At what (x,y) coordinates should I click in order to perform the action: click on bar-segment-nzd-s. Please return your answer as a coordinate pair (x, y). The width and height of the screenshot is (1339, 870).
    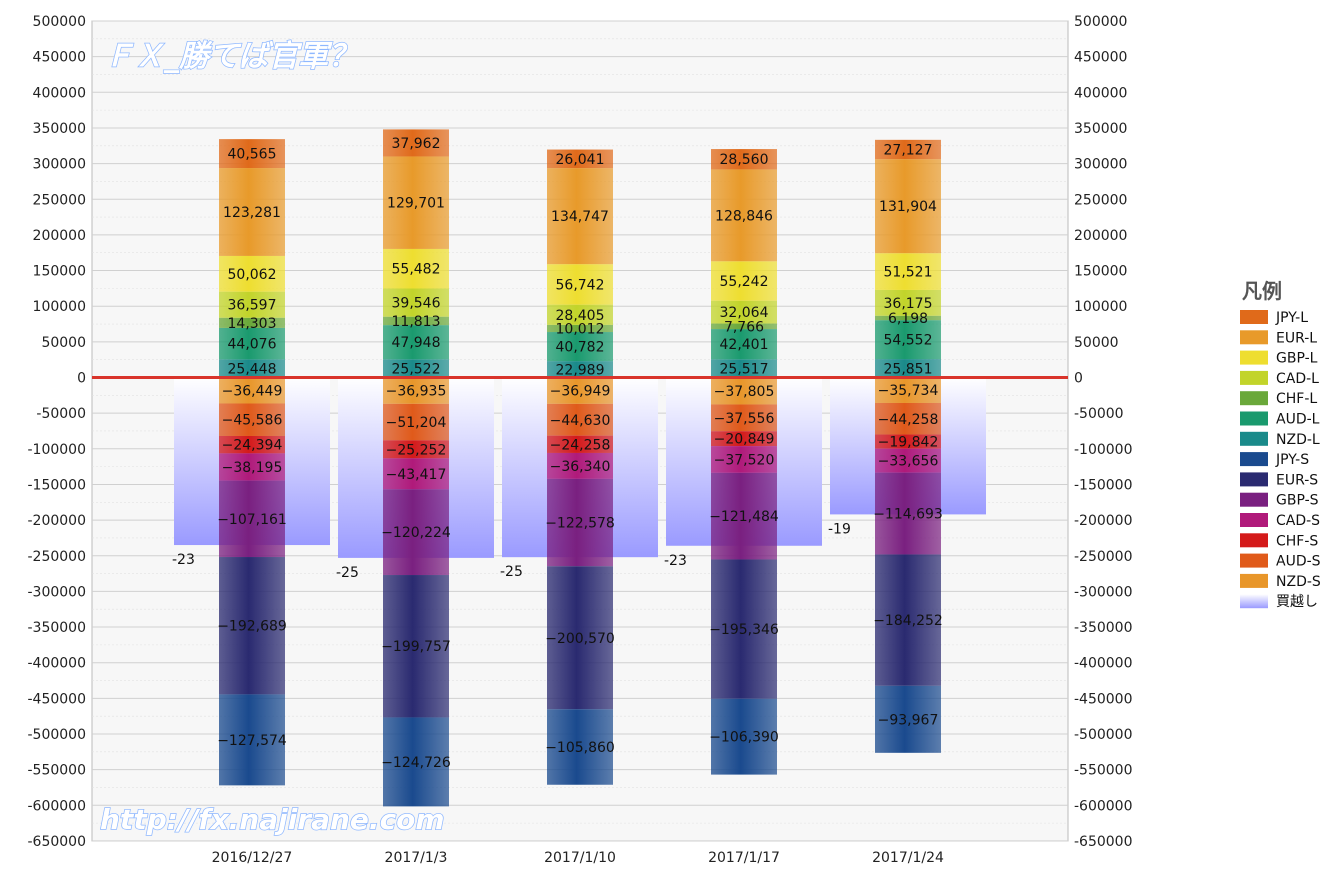
    Looking at the image, I should click on (580, 390).